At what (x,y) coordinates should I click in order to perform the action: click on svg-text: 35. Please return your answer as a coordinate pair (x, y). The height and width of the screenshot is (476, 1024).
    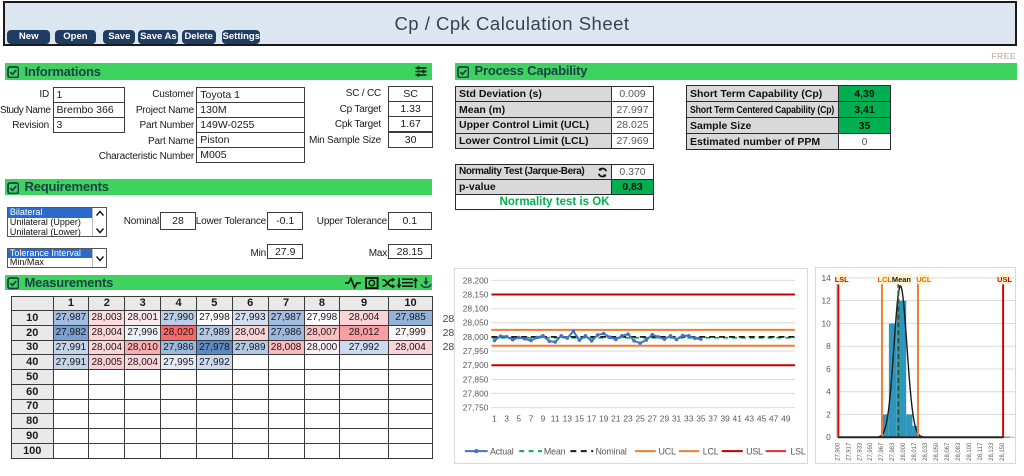
    Looking at the image, I should click on (701, 418).